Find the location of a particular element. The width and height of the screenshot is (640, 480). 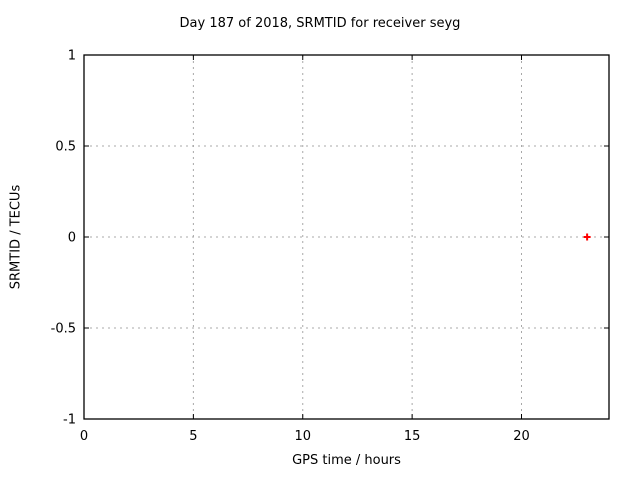

x-tick-label: 10 is located at coordinates (302, 436).